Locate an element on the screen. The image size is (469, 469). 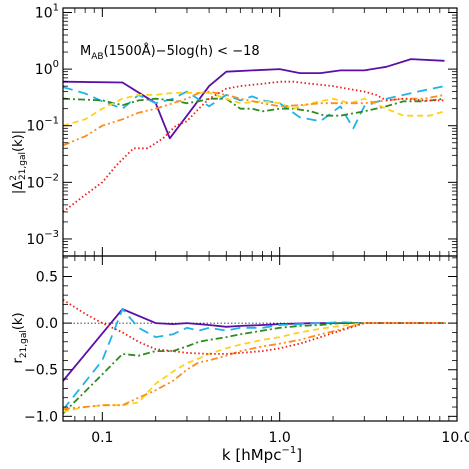
y-tick-label: 10⁻² is located at coordinates (42, 181).